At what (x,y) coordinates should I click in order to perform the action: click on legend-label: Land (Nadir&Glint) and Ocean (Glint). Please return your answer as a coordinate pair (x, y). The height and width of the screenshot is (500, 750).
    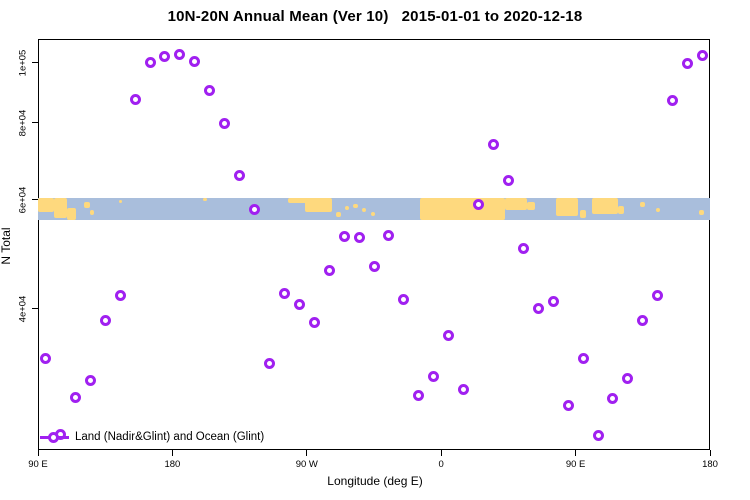
    Looking at the image, I should click on (170, 437).